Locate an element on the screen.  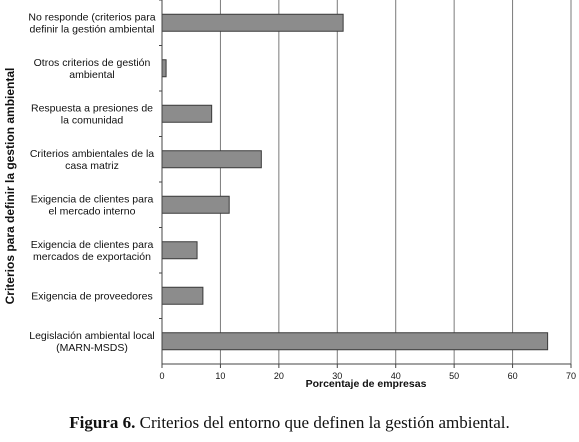
category-label: (MARN-MSDS) is located at coordinates (92, 348).